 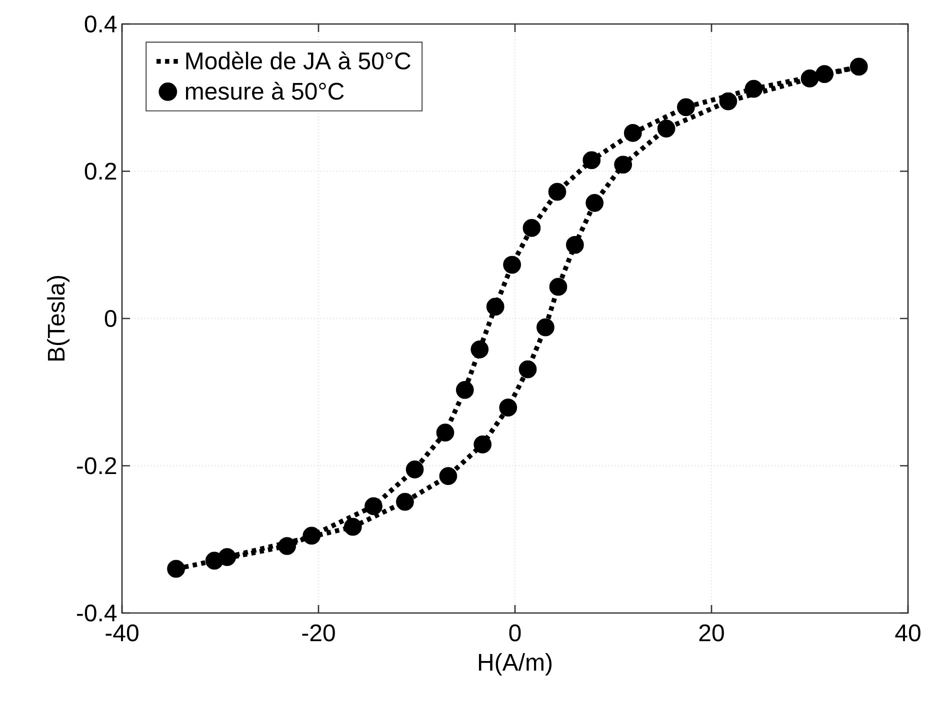 What do you see at coordinates (515, 664) in the screenshot?
I see `x-axis-title: H(A/m)` at bounding box center [515, 664].